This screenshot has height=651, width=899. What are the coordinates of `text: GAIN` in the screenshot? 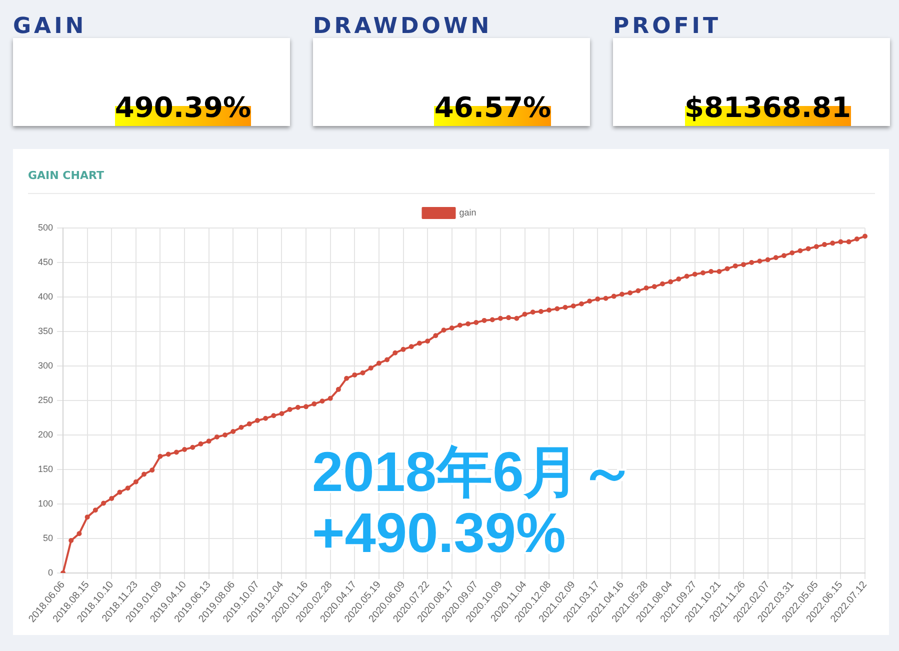 It's located at (50, 27).